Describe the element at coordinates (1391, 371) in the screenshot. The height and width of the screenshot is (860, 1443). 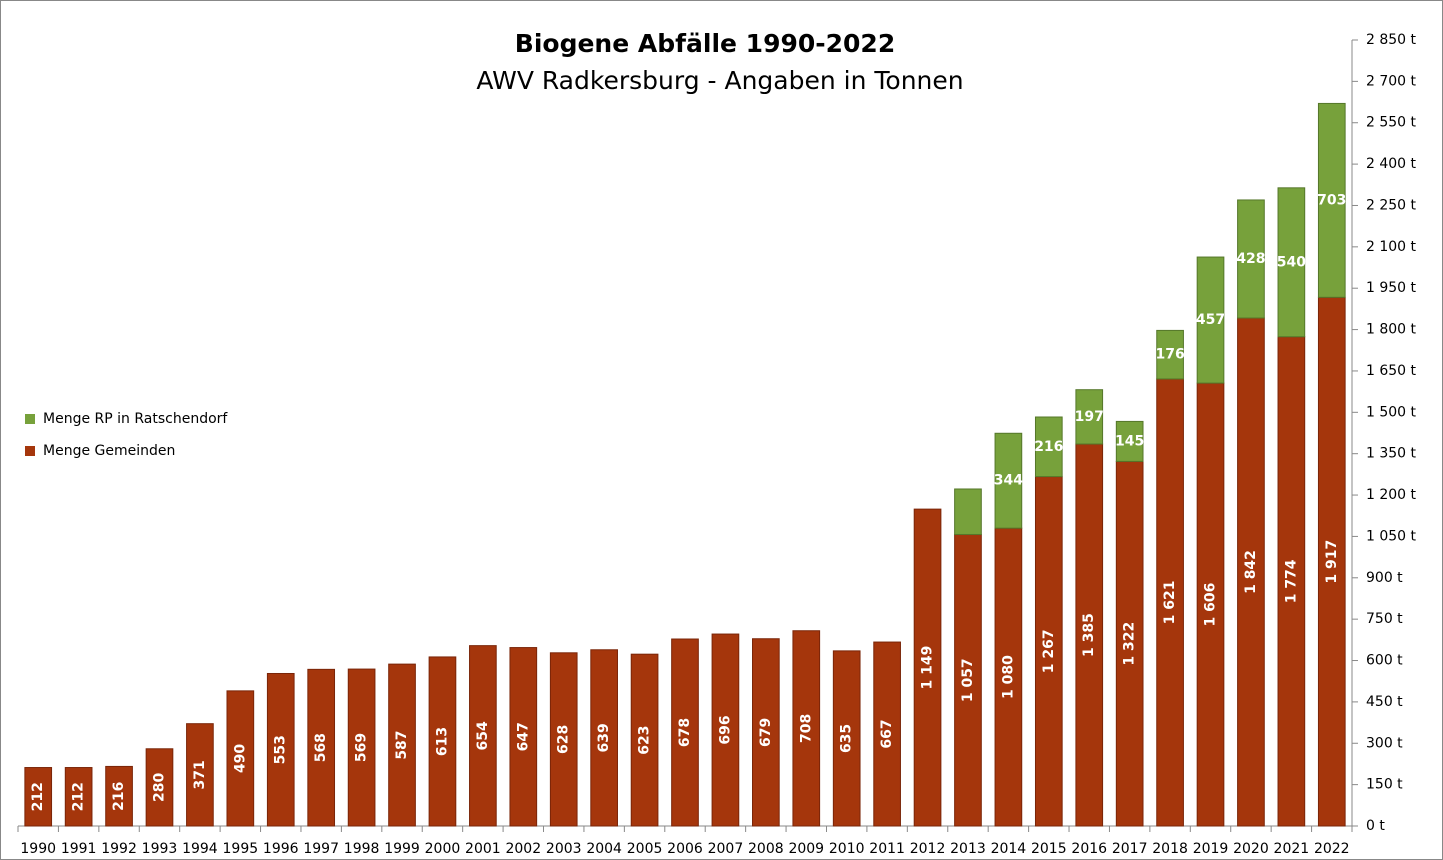
I see `y-tick-label: 1 650 t` at that location.